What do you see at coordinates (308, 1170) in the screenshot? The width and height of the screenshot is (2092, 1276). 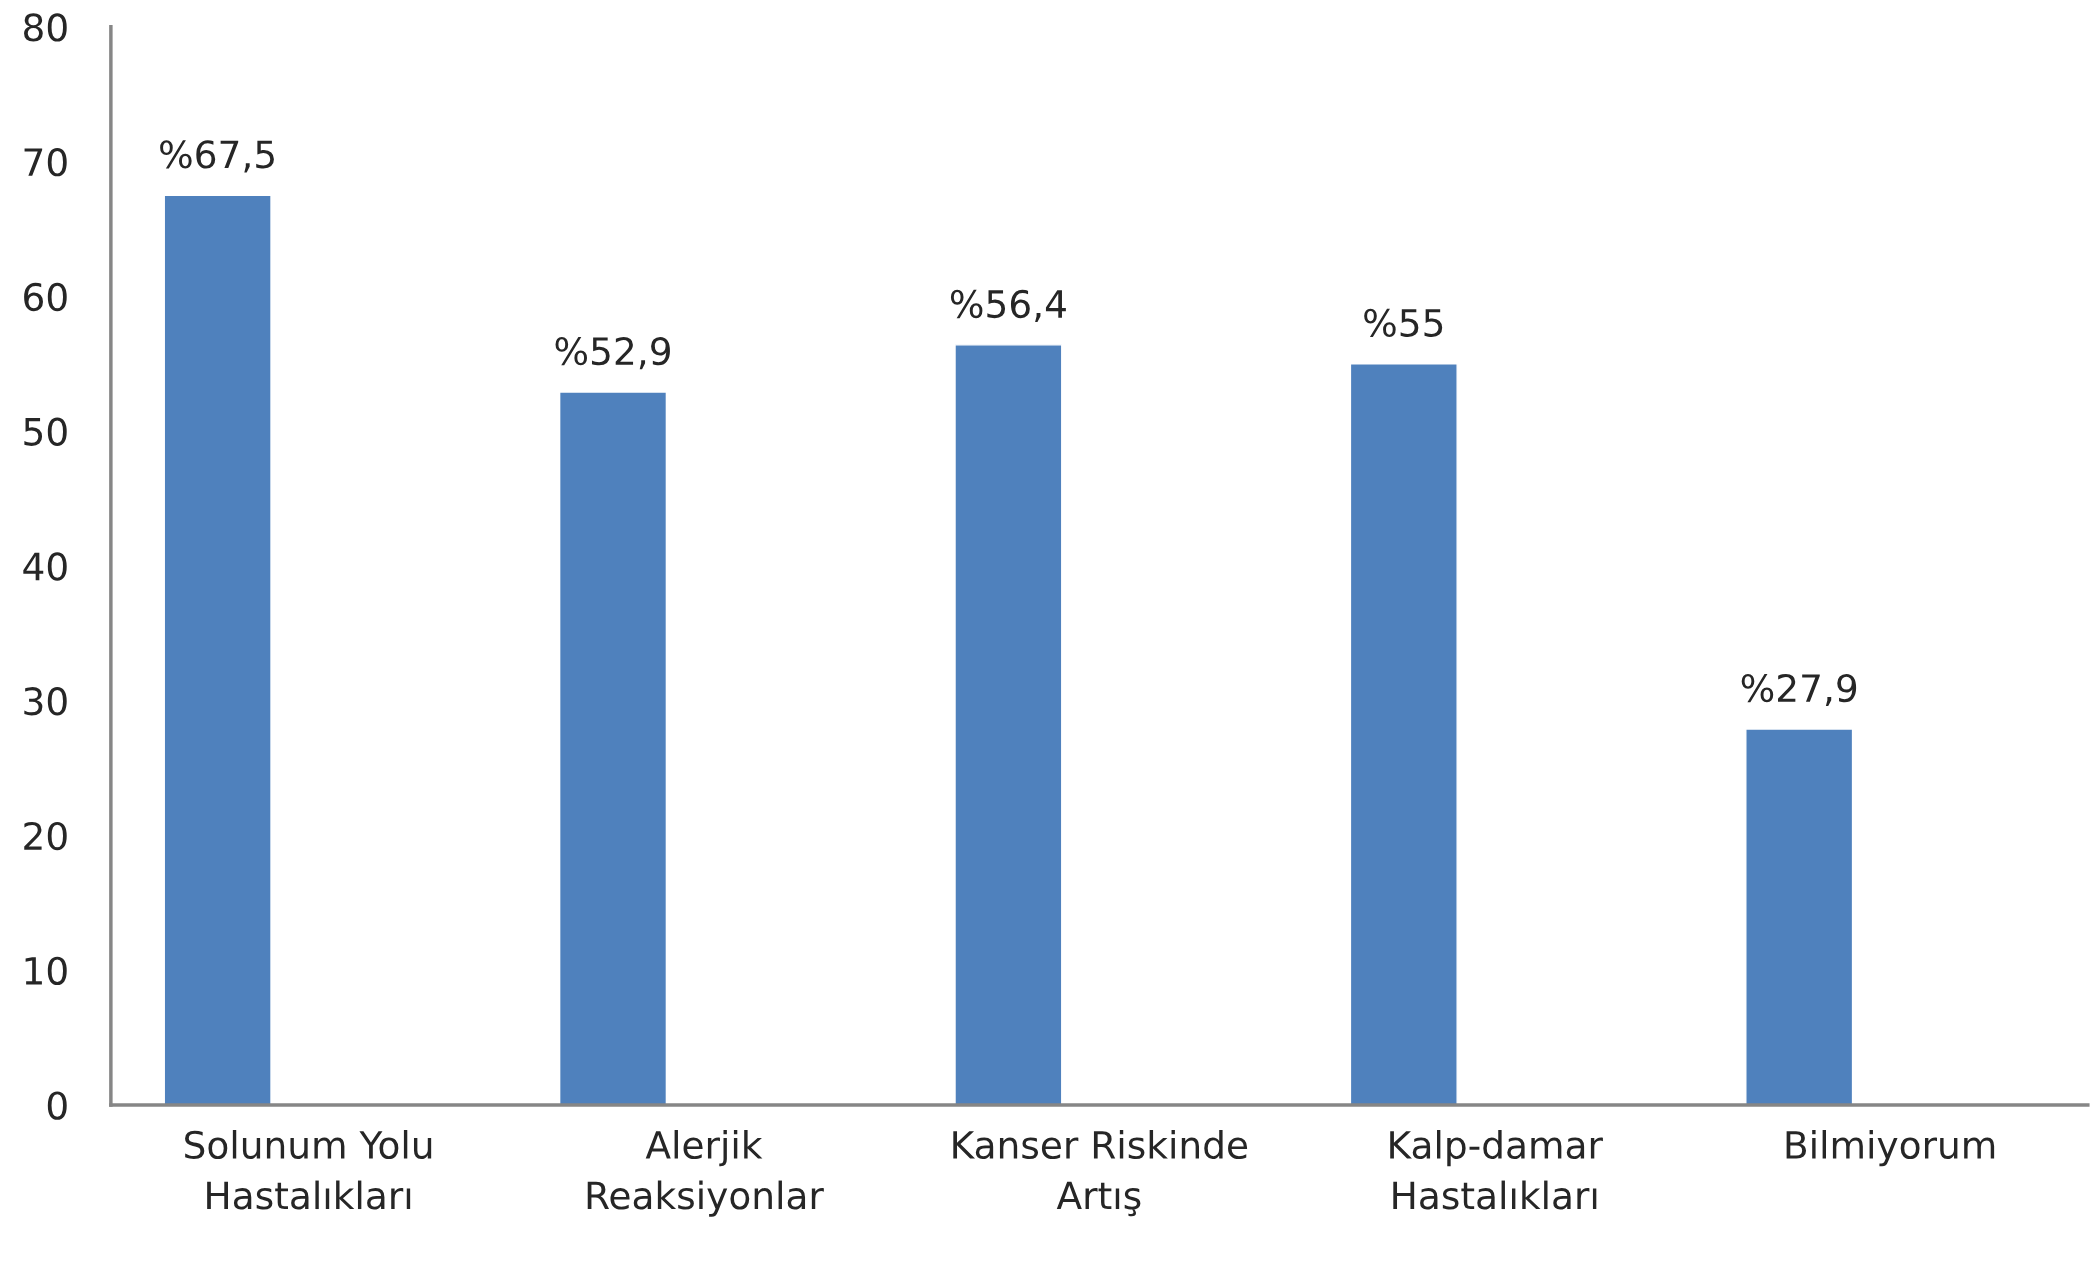 I see `x-tick-label: Solunum Yolu Hastalıkları` at bounding box center [308, 1170].